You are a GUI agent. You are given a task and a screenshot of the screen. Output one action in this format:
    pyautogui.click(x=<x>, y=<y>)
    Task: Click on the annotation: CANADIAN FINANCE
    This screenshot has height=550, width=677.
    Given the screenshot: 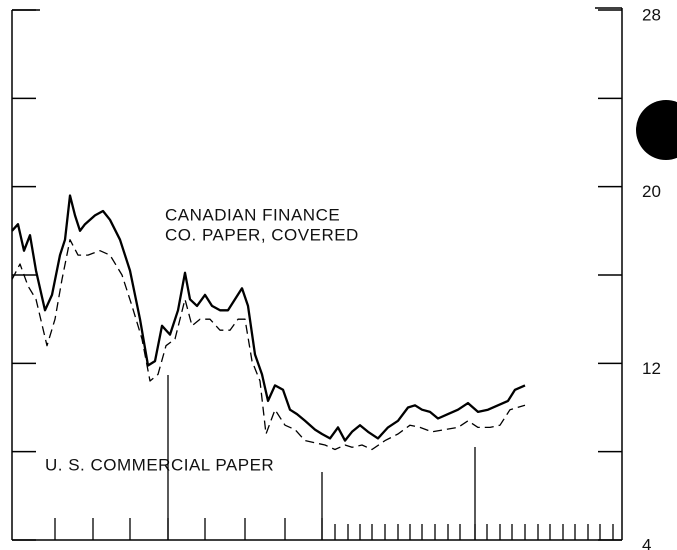 What is the action you would take?
    pyautogui.click(x=252, y=214)
    